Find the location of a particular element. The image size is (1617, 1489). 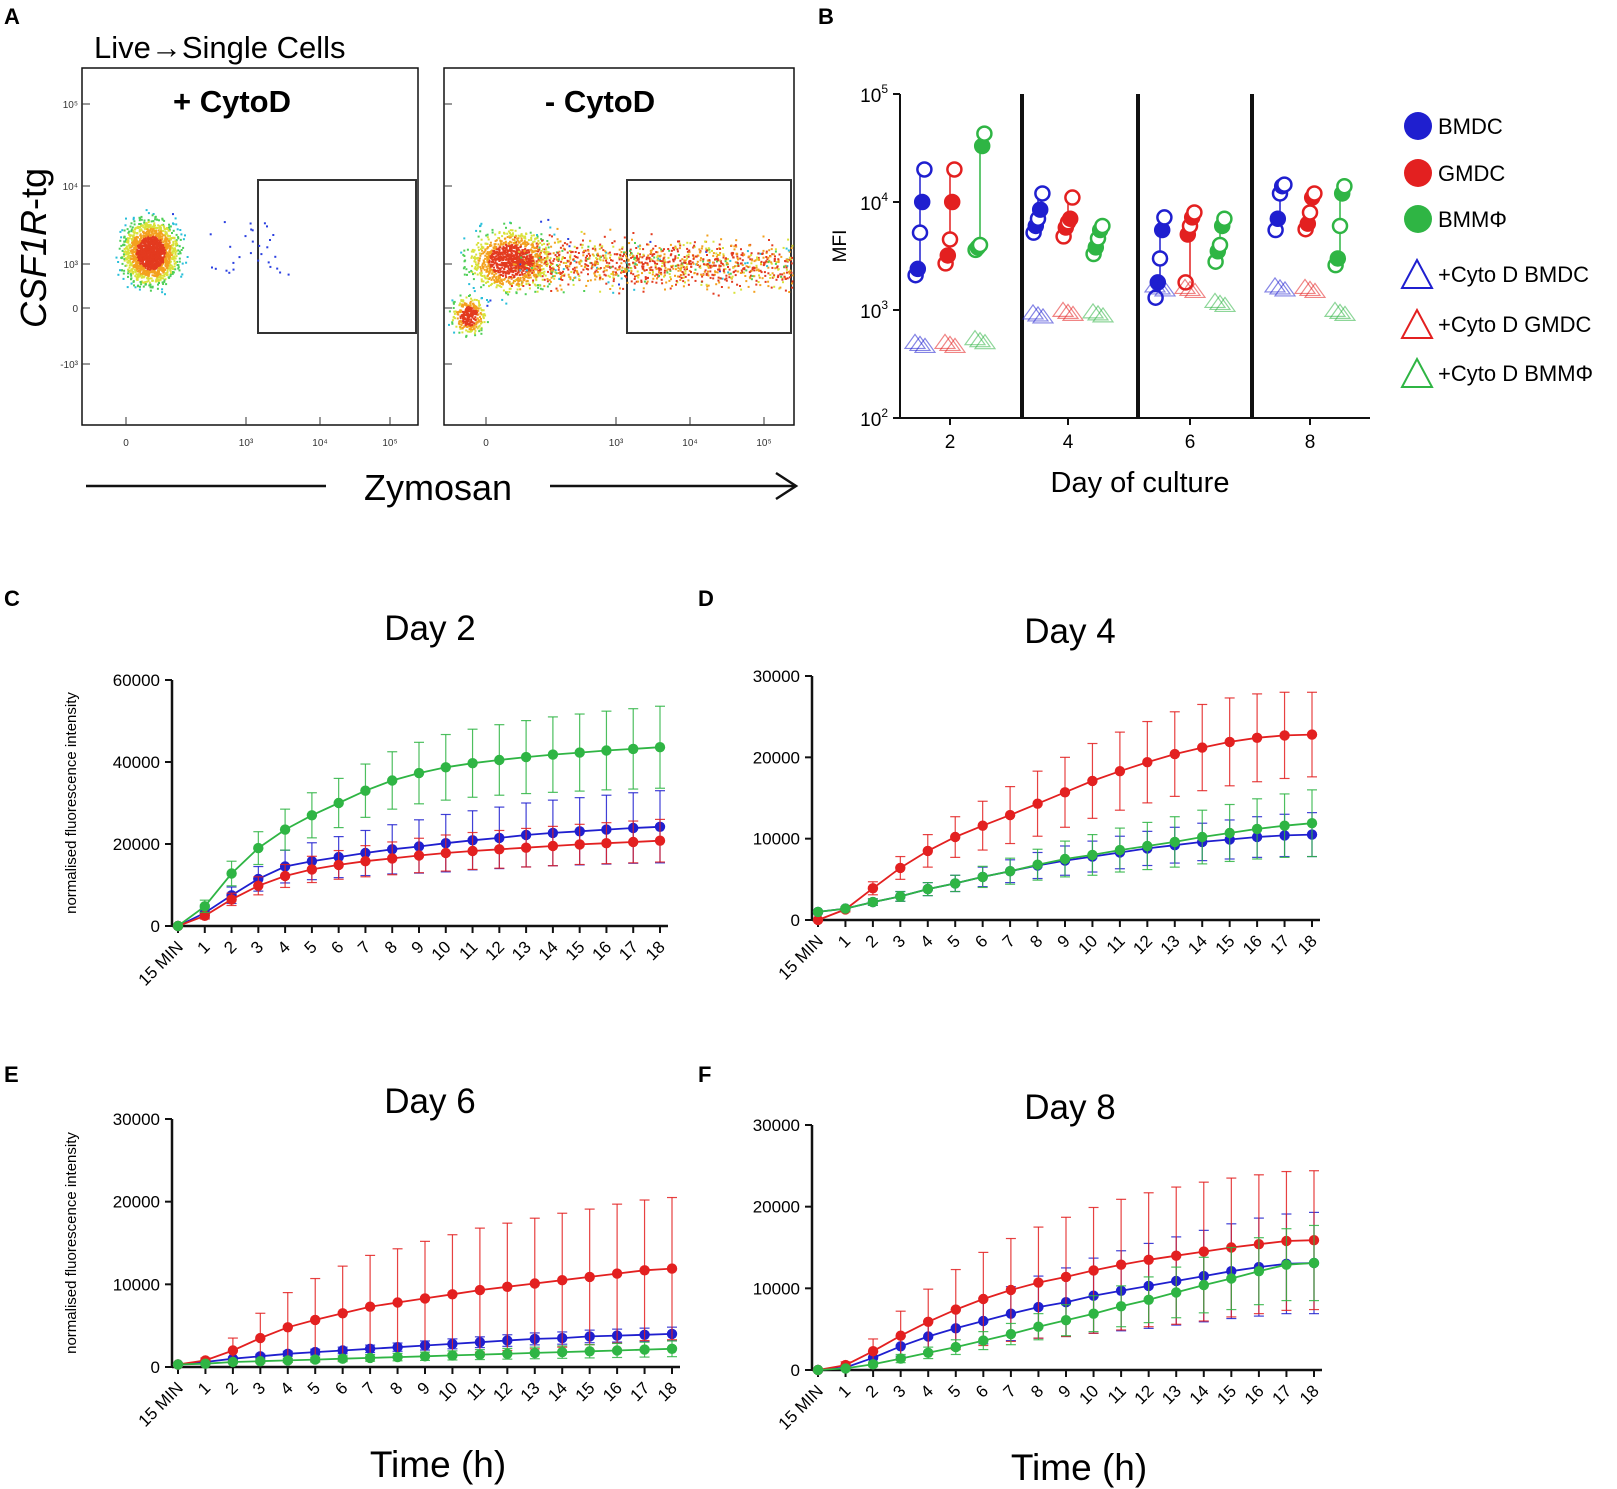

cytod-triangle is located at coordinates (1215, 300).